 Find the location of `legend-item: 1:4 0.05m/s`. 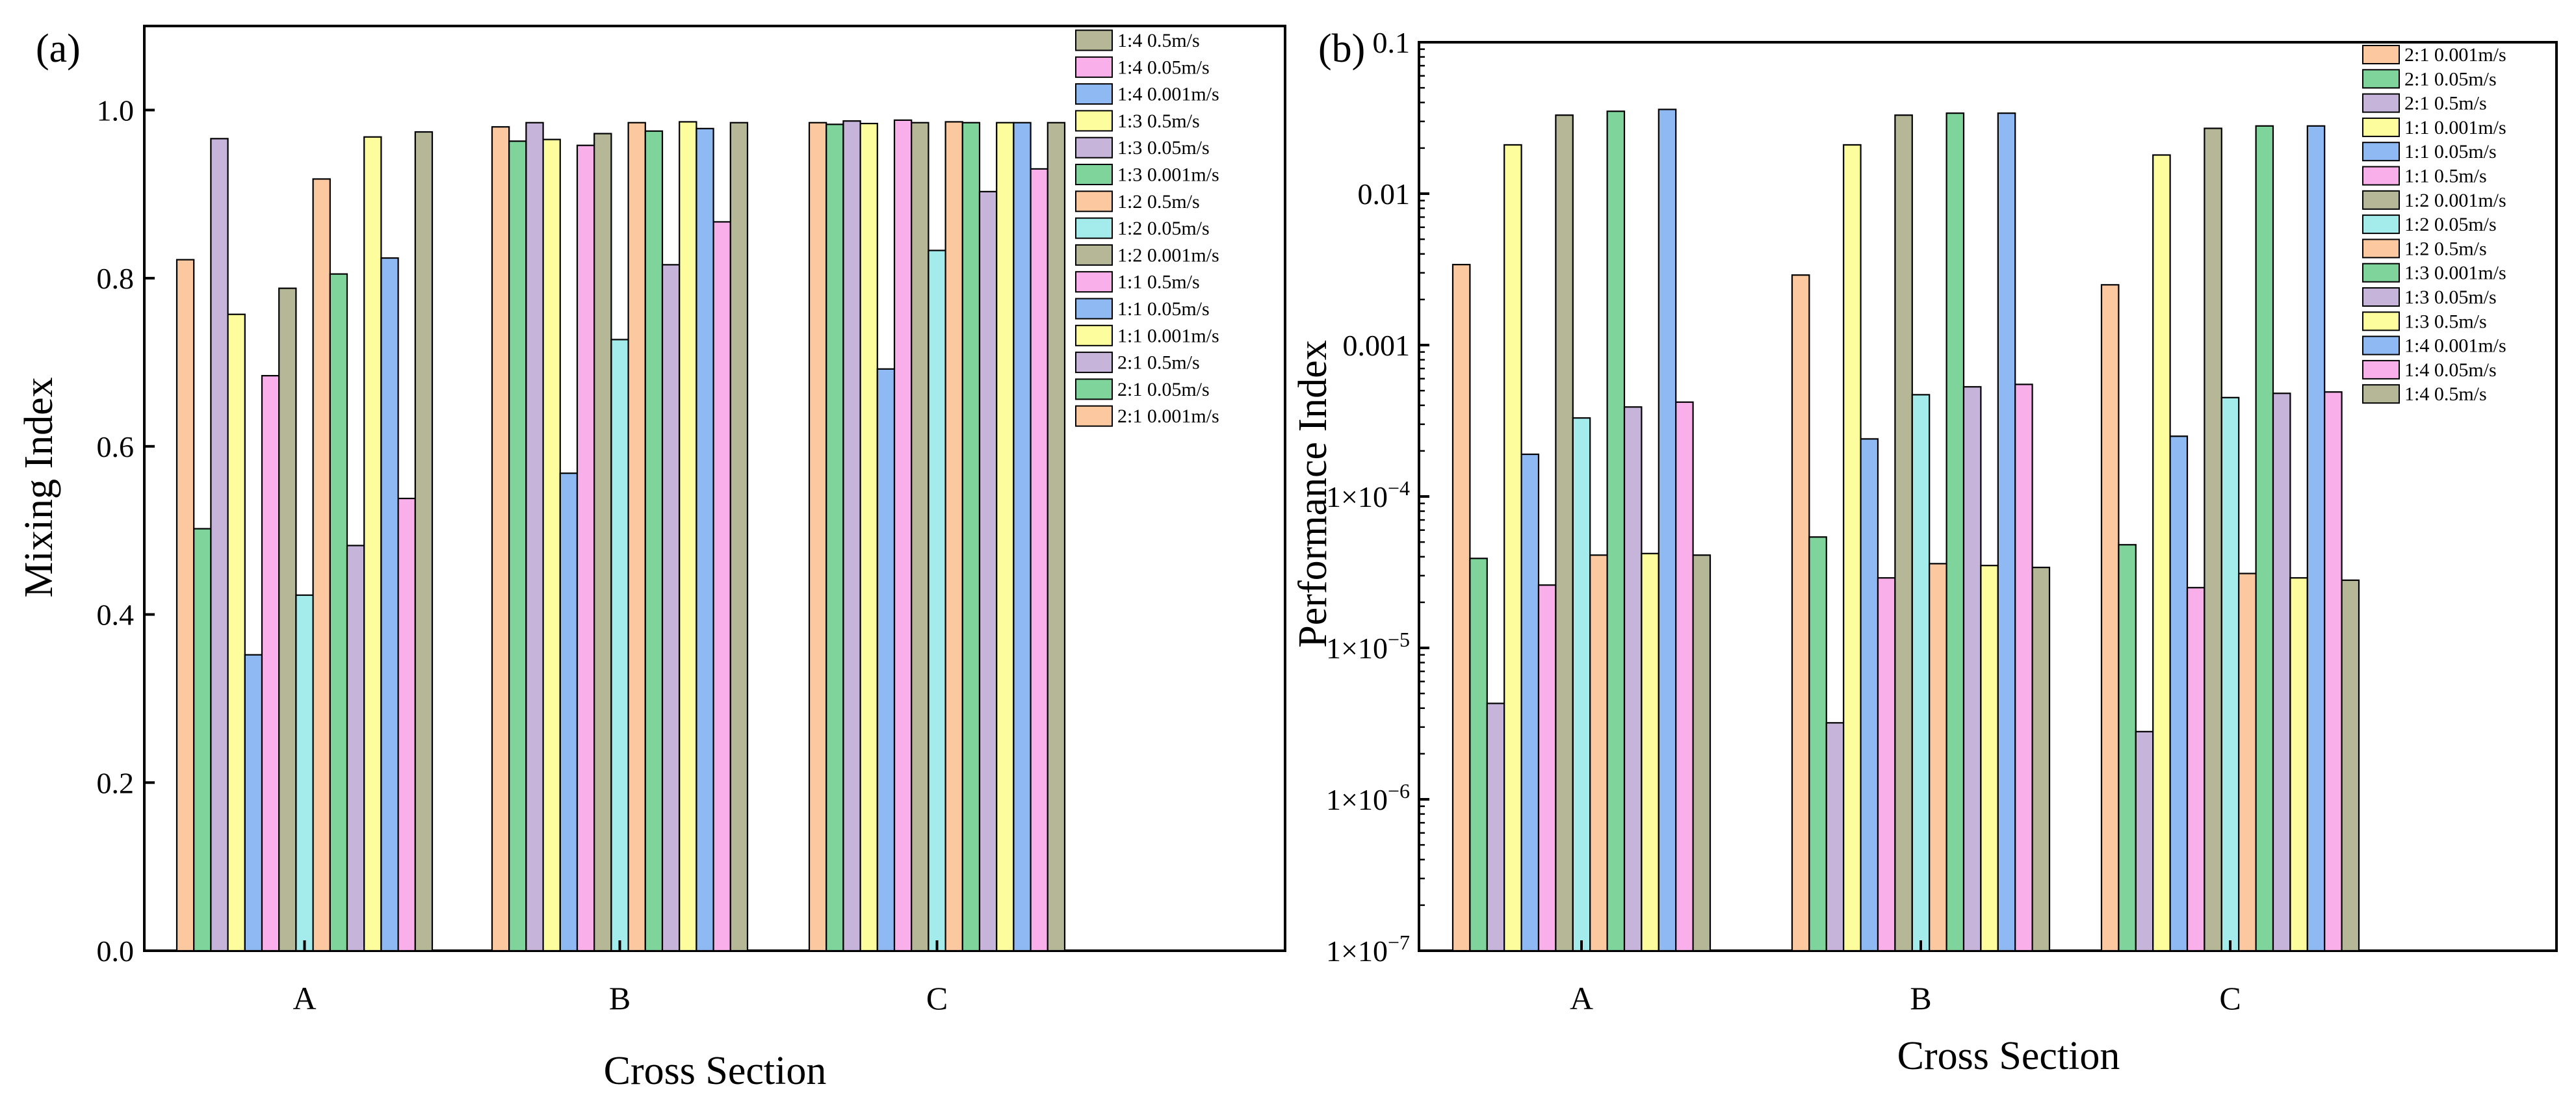

legend-item: 1:4 0.05m/s is located at coordinates (2429, 370).